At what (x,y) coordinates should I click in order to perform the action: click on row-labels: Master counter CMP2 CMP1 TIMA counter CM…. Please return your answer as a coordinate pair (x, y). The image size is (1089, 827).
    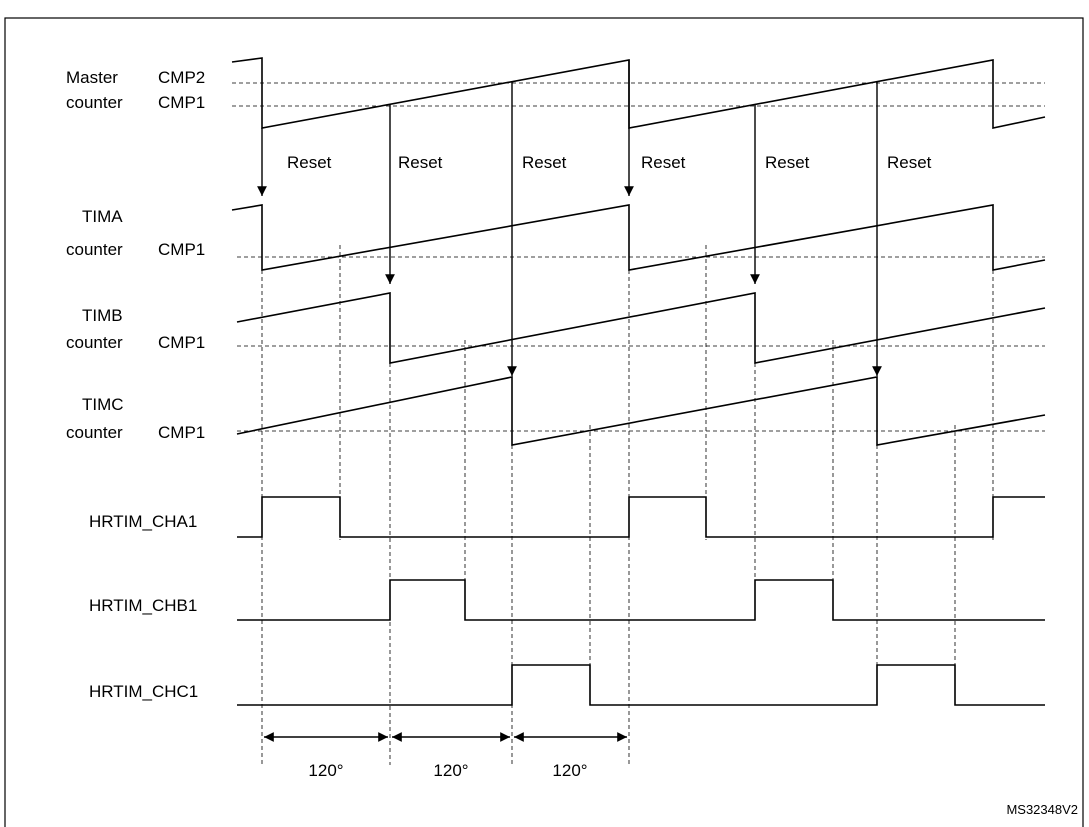
    Looking at the image, I should click on (135, 384).